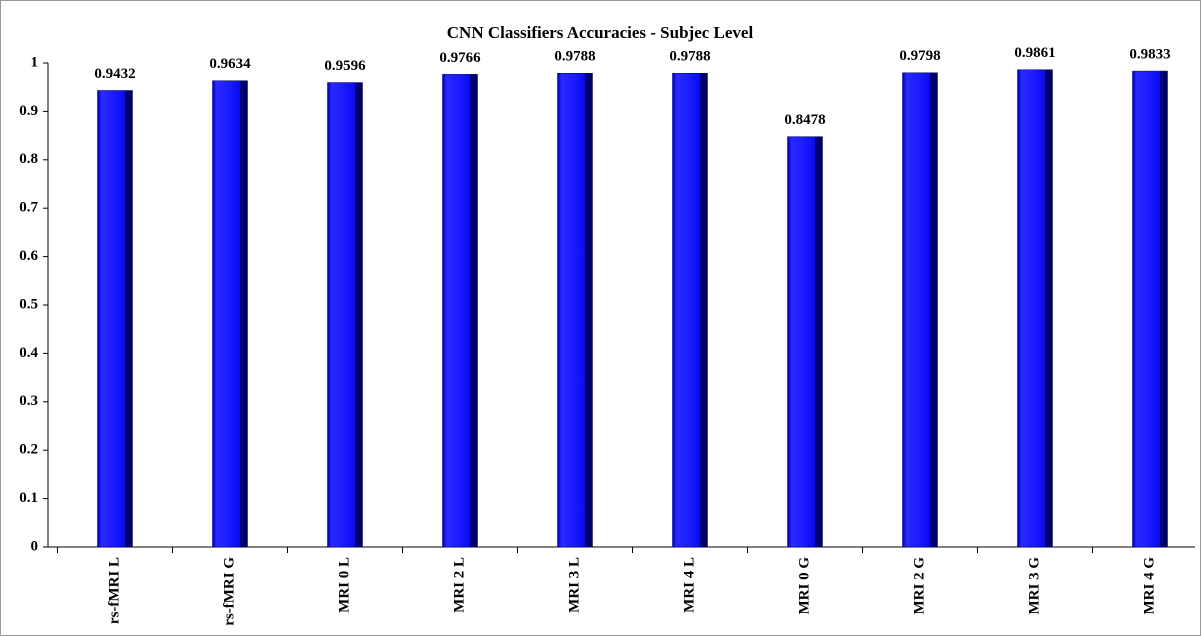 The image size is (1201, 636). Describe the element at coordinates (114, 590) in the screenshot. I see `x-tick-label: rs-fMRI L` at that location.